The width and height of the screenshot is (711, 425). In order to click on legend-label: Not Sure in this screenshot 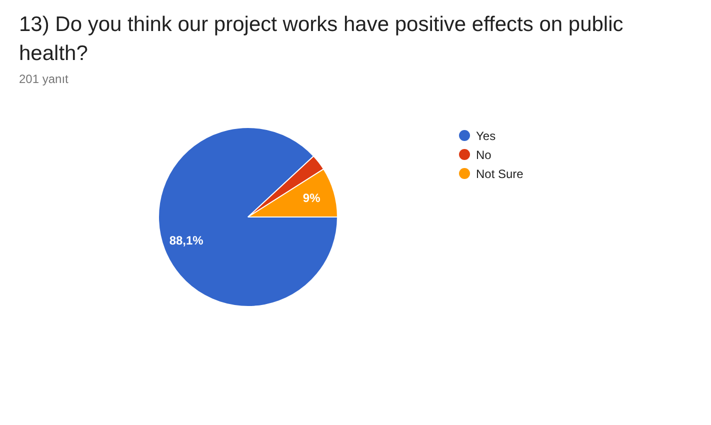, I will do `click(500, 173)`.